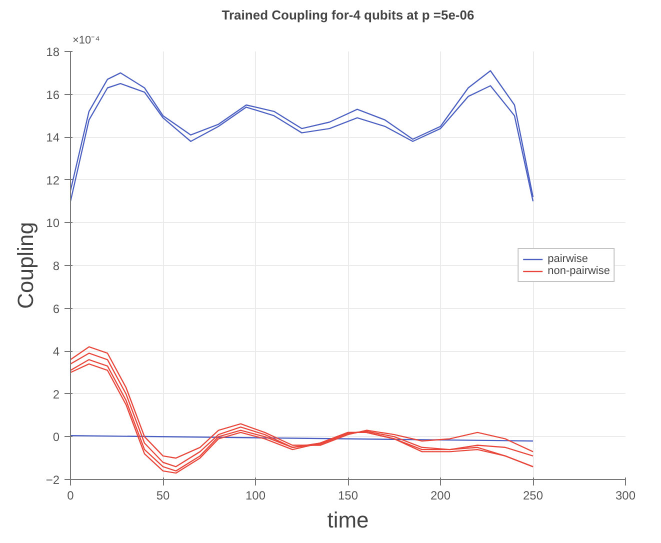  Describe the element at coordinates (568, 259) in the screenshot. I see `legend-label: pairwise` at that location.